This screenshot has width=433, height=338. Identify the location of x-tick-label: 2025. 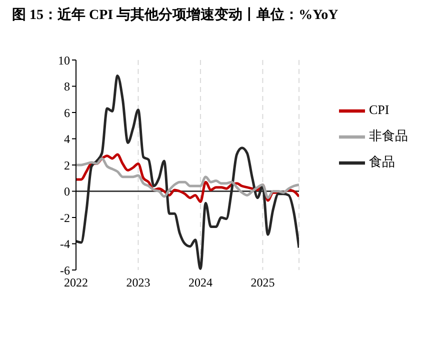
(262, 283).